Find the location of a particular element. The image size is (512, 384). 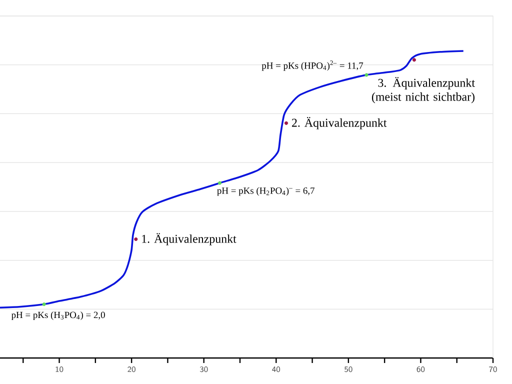

annotation: 1. Äquivalenzpunkt is located at coordinates (189, 239).